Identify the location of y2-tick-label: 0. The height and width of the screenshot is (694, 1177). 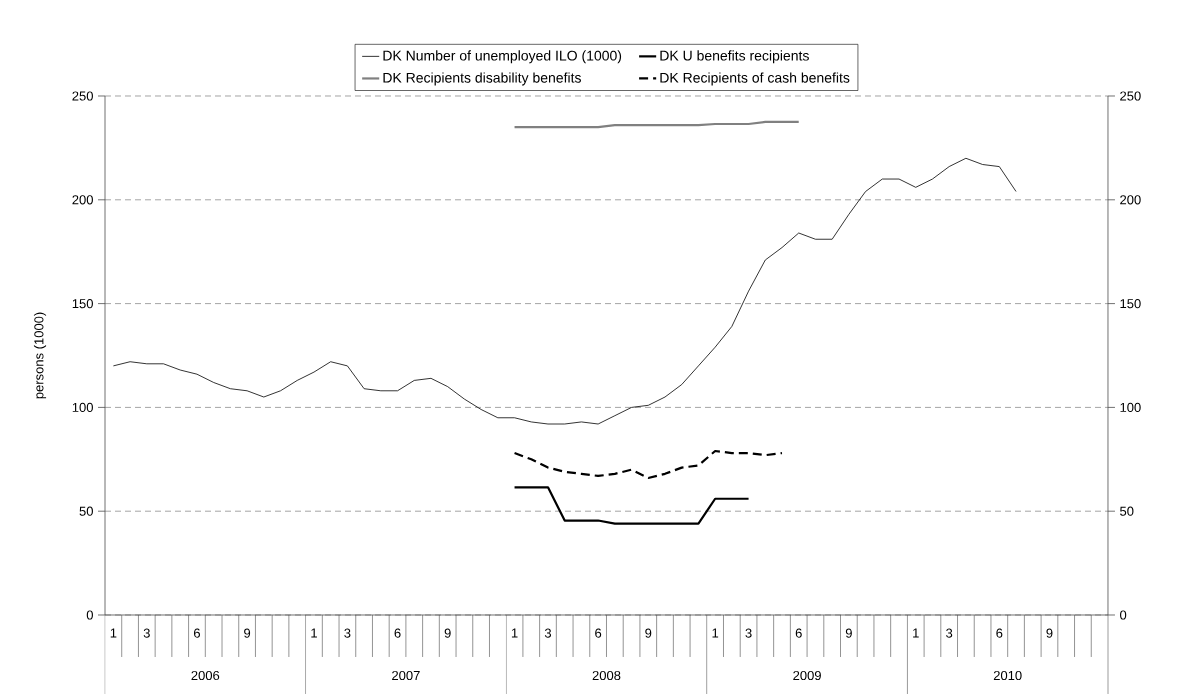
(1123, 615).